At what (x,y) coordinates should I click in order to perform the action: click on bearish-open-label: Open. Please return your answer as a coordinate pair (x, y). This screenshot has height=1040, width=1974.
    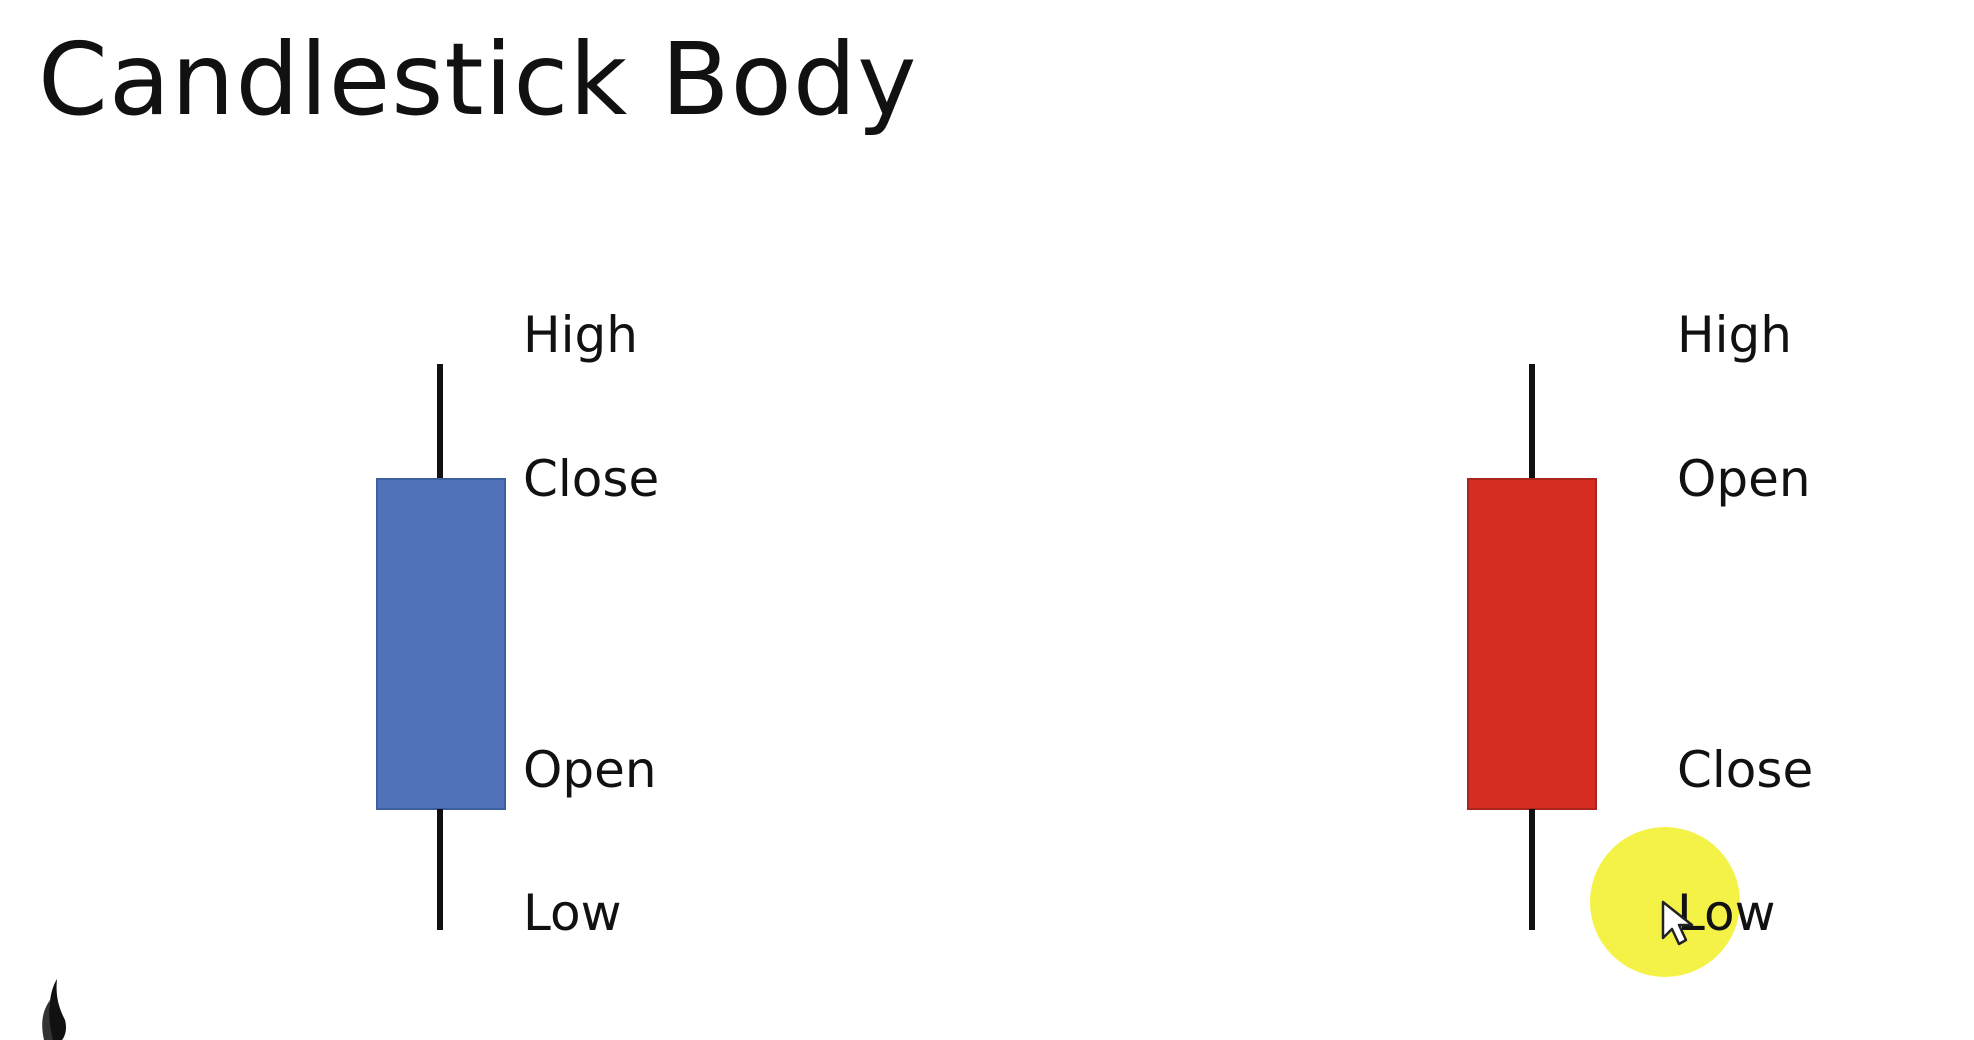
    Looking at the image, I should click on (1744, 479).